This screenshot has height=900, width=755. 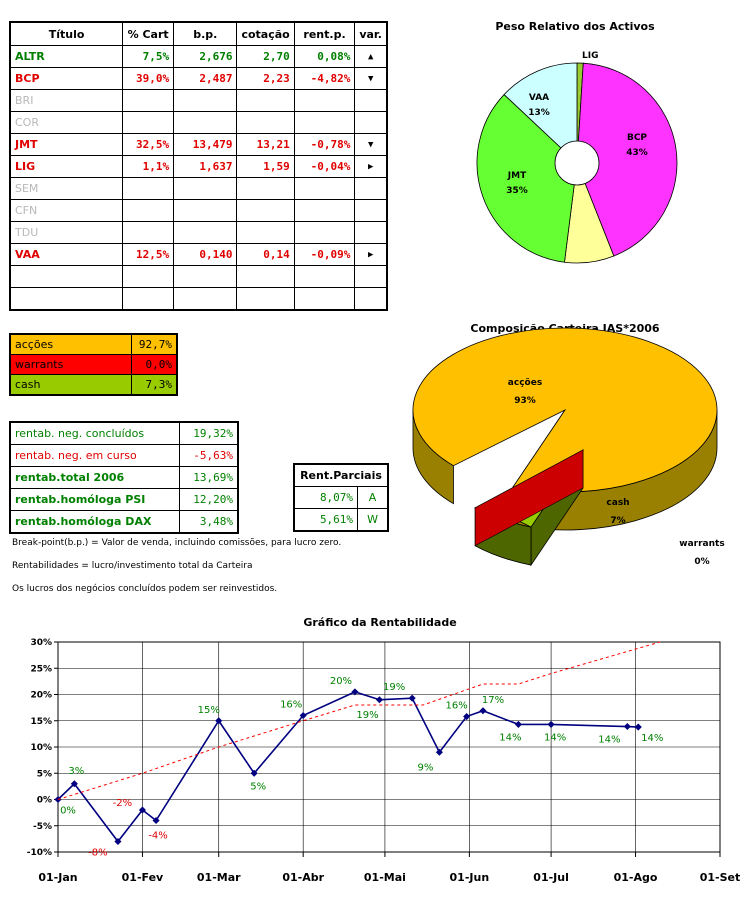 I want to click on x-tick-label: 01-Set, so click(x=720, y=877).